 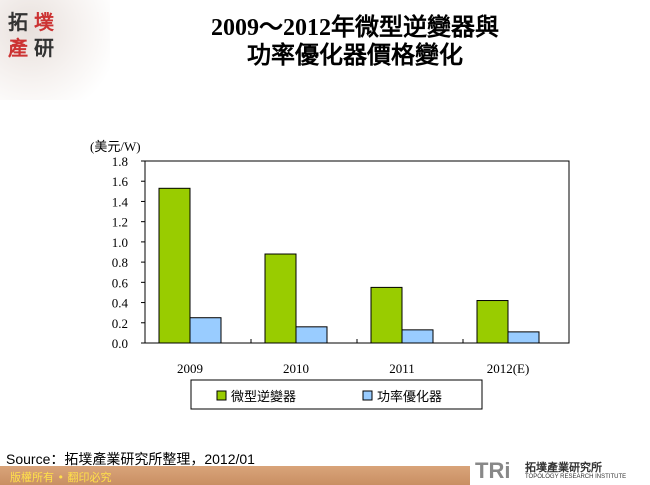 What do you see at coordinates (417, 336) in the screenshot?
I see `bar-power-optimizer-2011` at bounding box center [417, 336].